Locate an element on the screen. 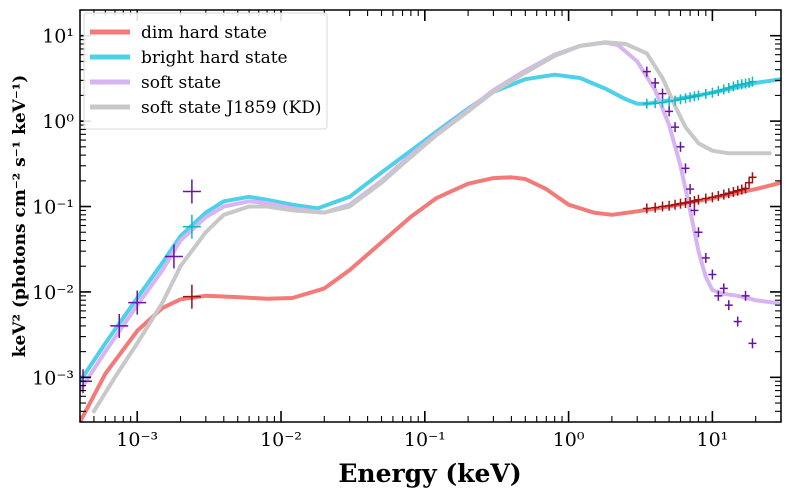 This screenshot has width=790, height=499. y-axis-title: keV² (photons cm⁻² s⁻¹ keV⁻¹) is located at coordinates (20, 216).